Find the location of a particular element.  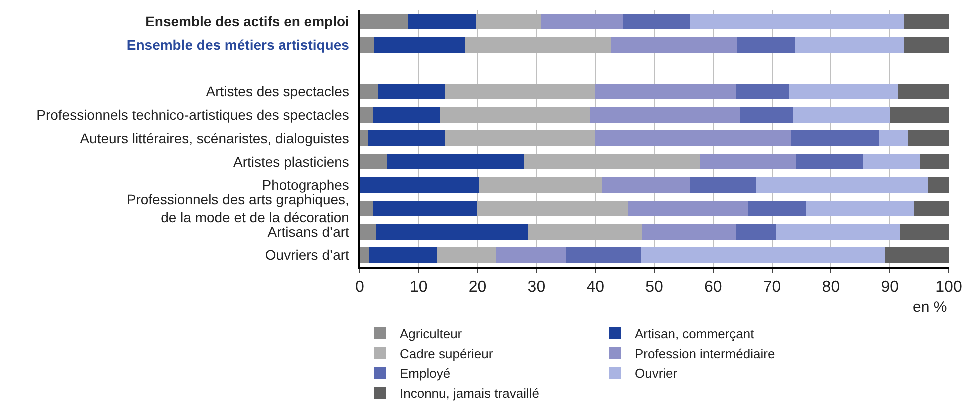

x-tick-label: 60 is located at coordinates (713, 287).